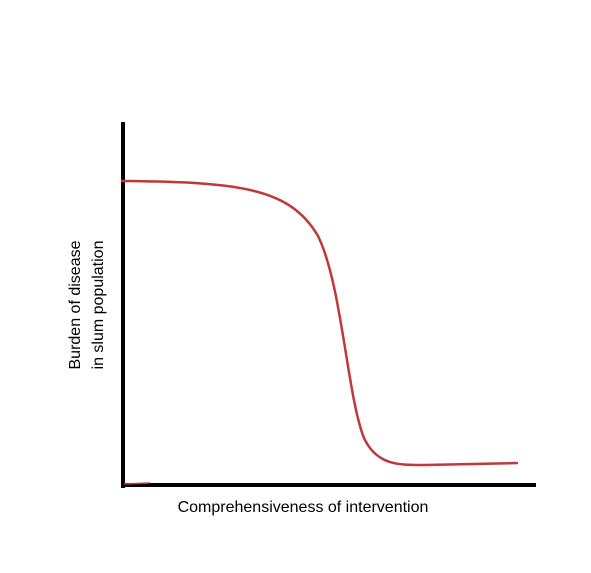 The image size is (591, 573). What do you see at coordinates (137, 483) in the screenshot?
I see `curve-tail` at bounding box center [137, 483].